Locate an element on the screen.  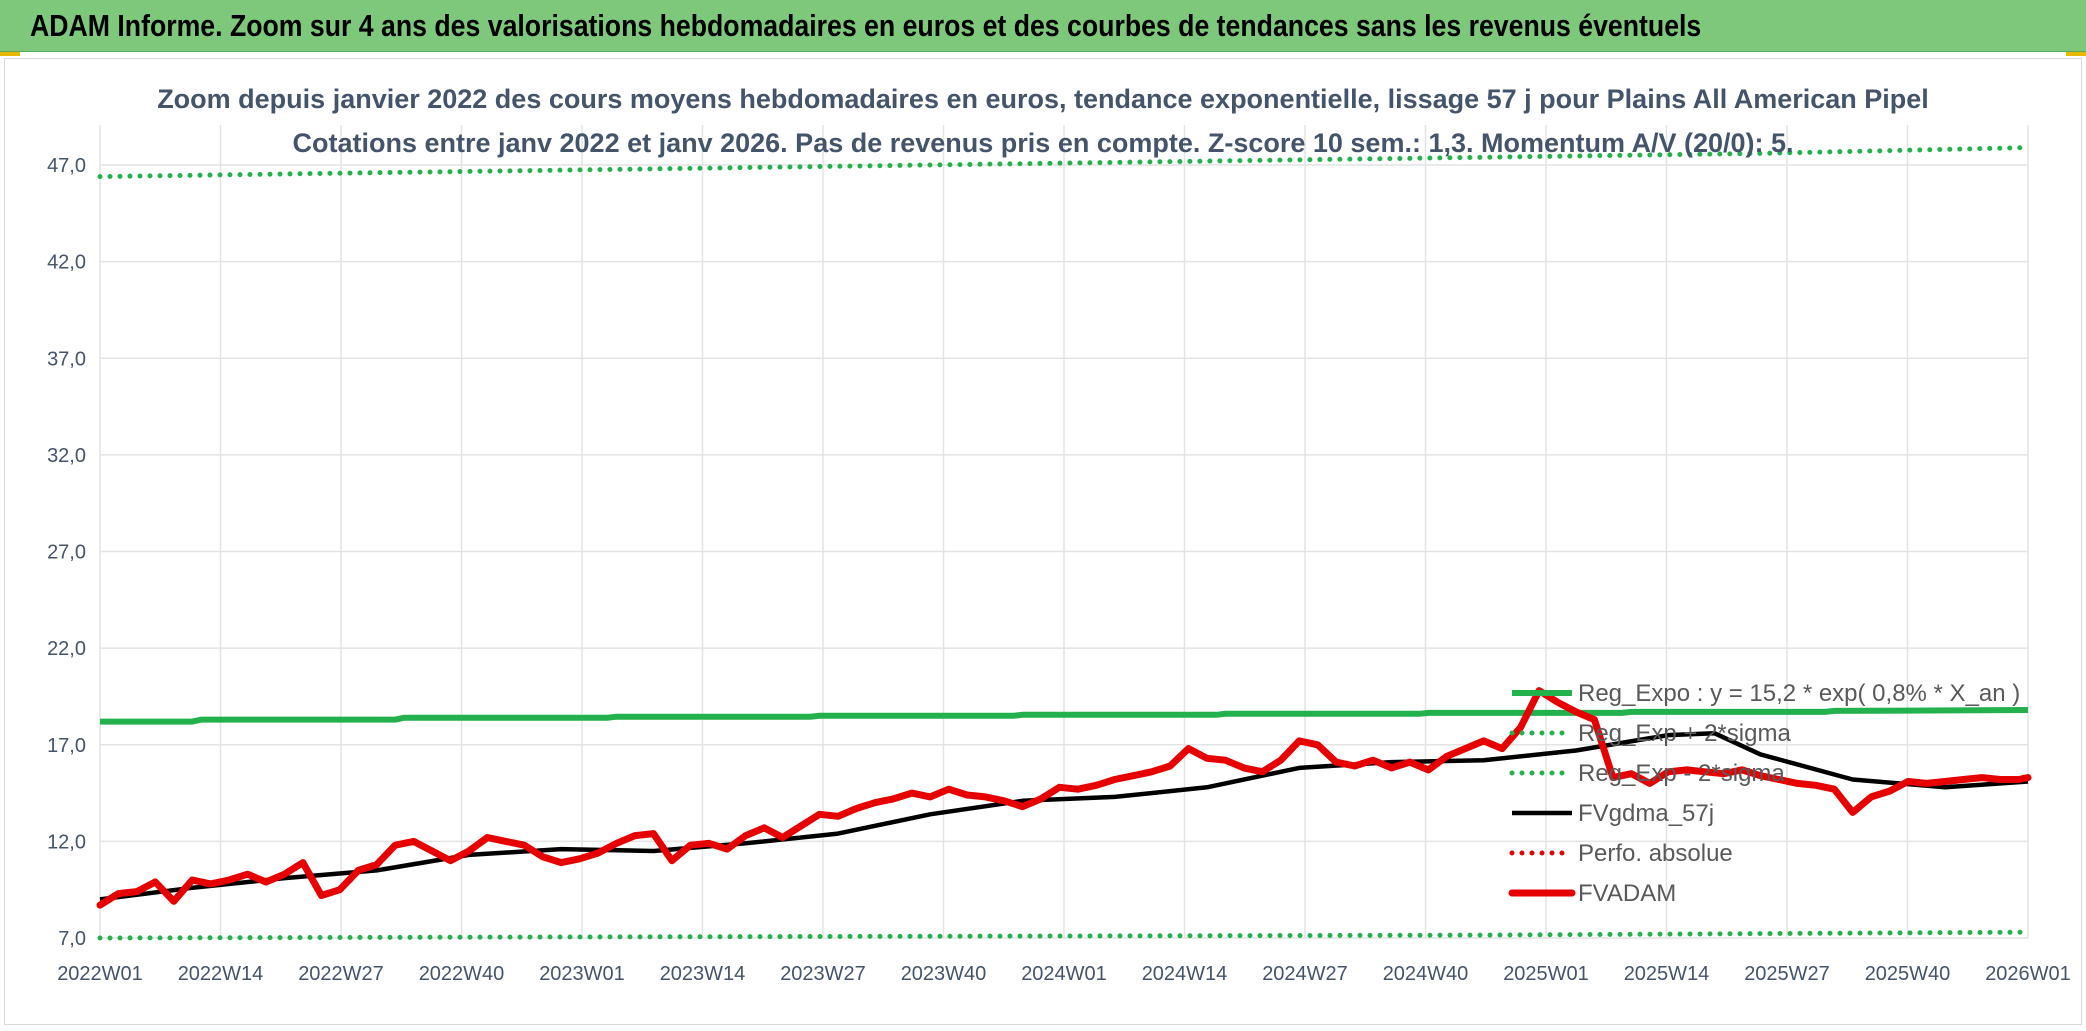
legend-entry: Reg_Expo : y = 15,2 * exp( 0,8% * X_an ) is located at coordinates (1799, 693).